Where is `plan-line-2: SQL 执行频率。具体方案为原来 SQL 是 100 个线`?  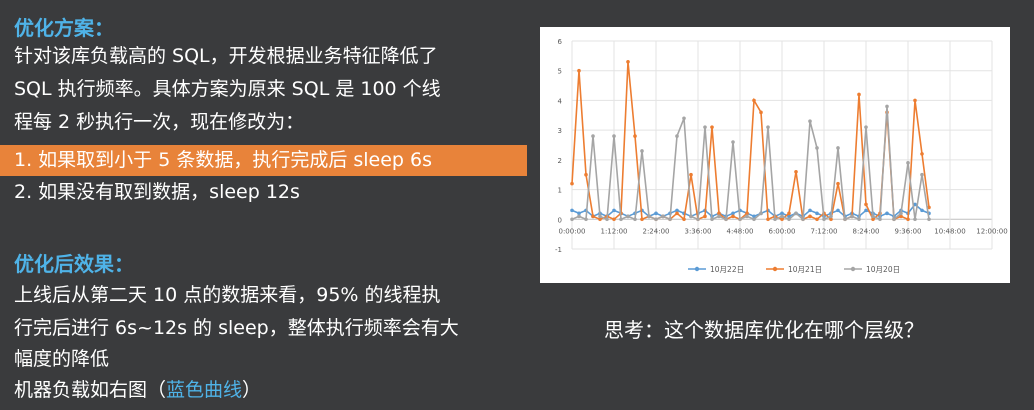
plan-line-2: SQL 执行频率。具体方案为原来 SQL 是 100 个线 is located at coordinates (227, 89).